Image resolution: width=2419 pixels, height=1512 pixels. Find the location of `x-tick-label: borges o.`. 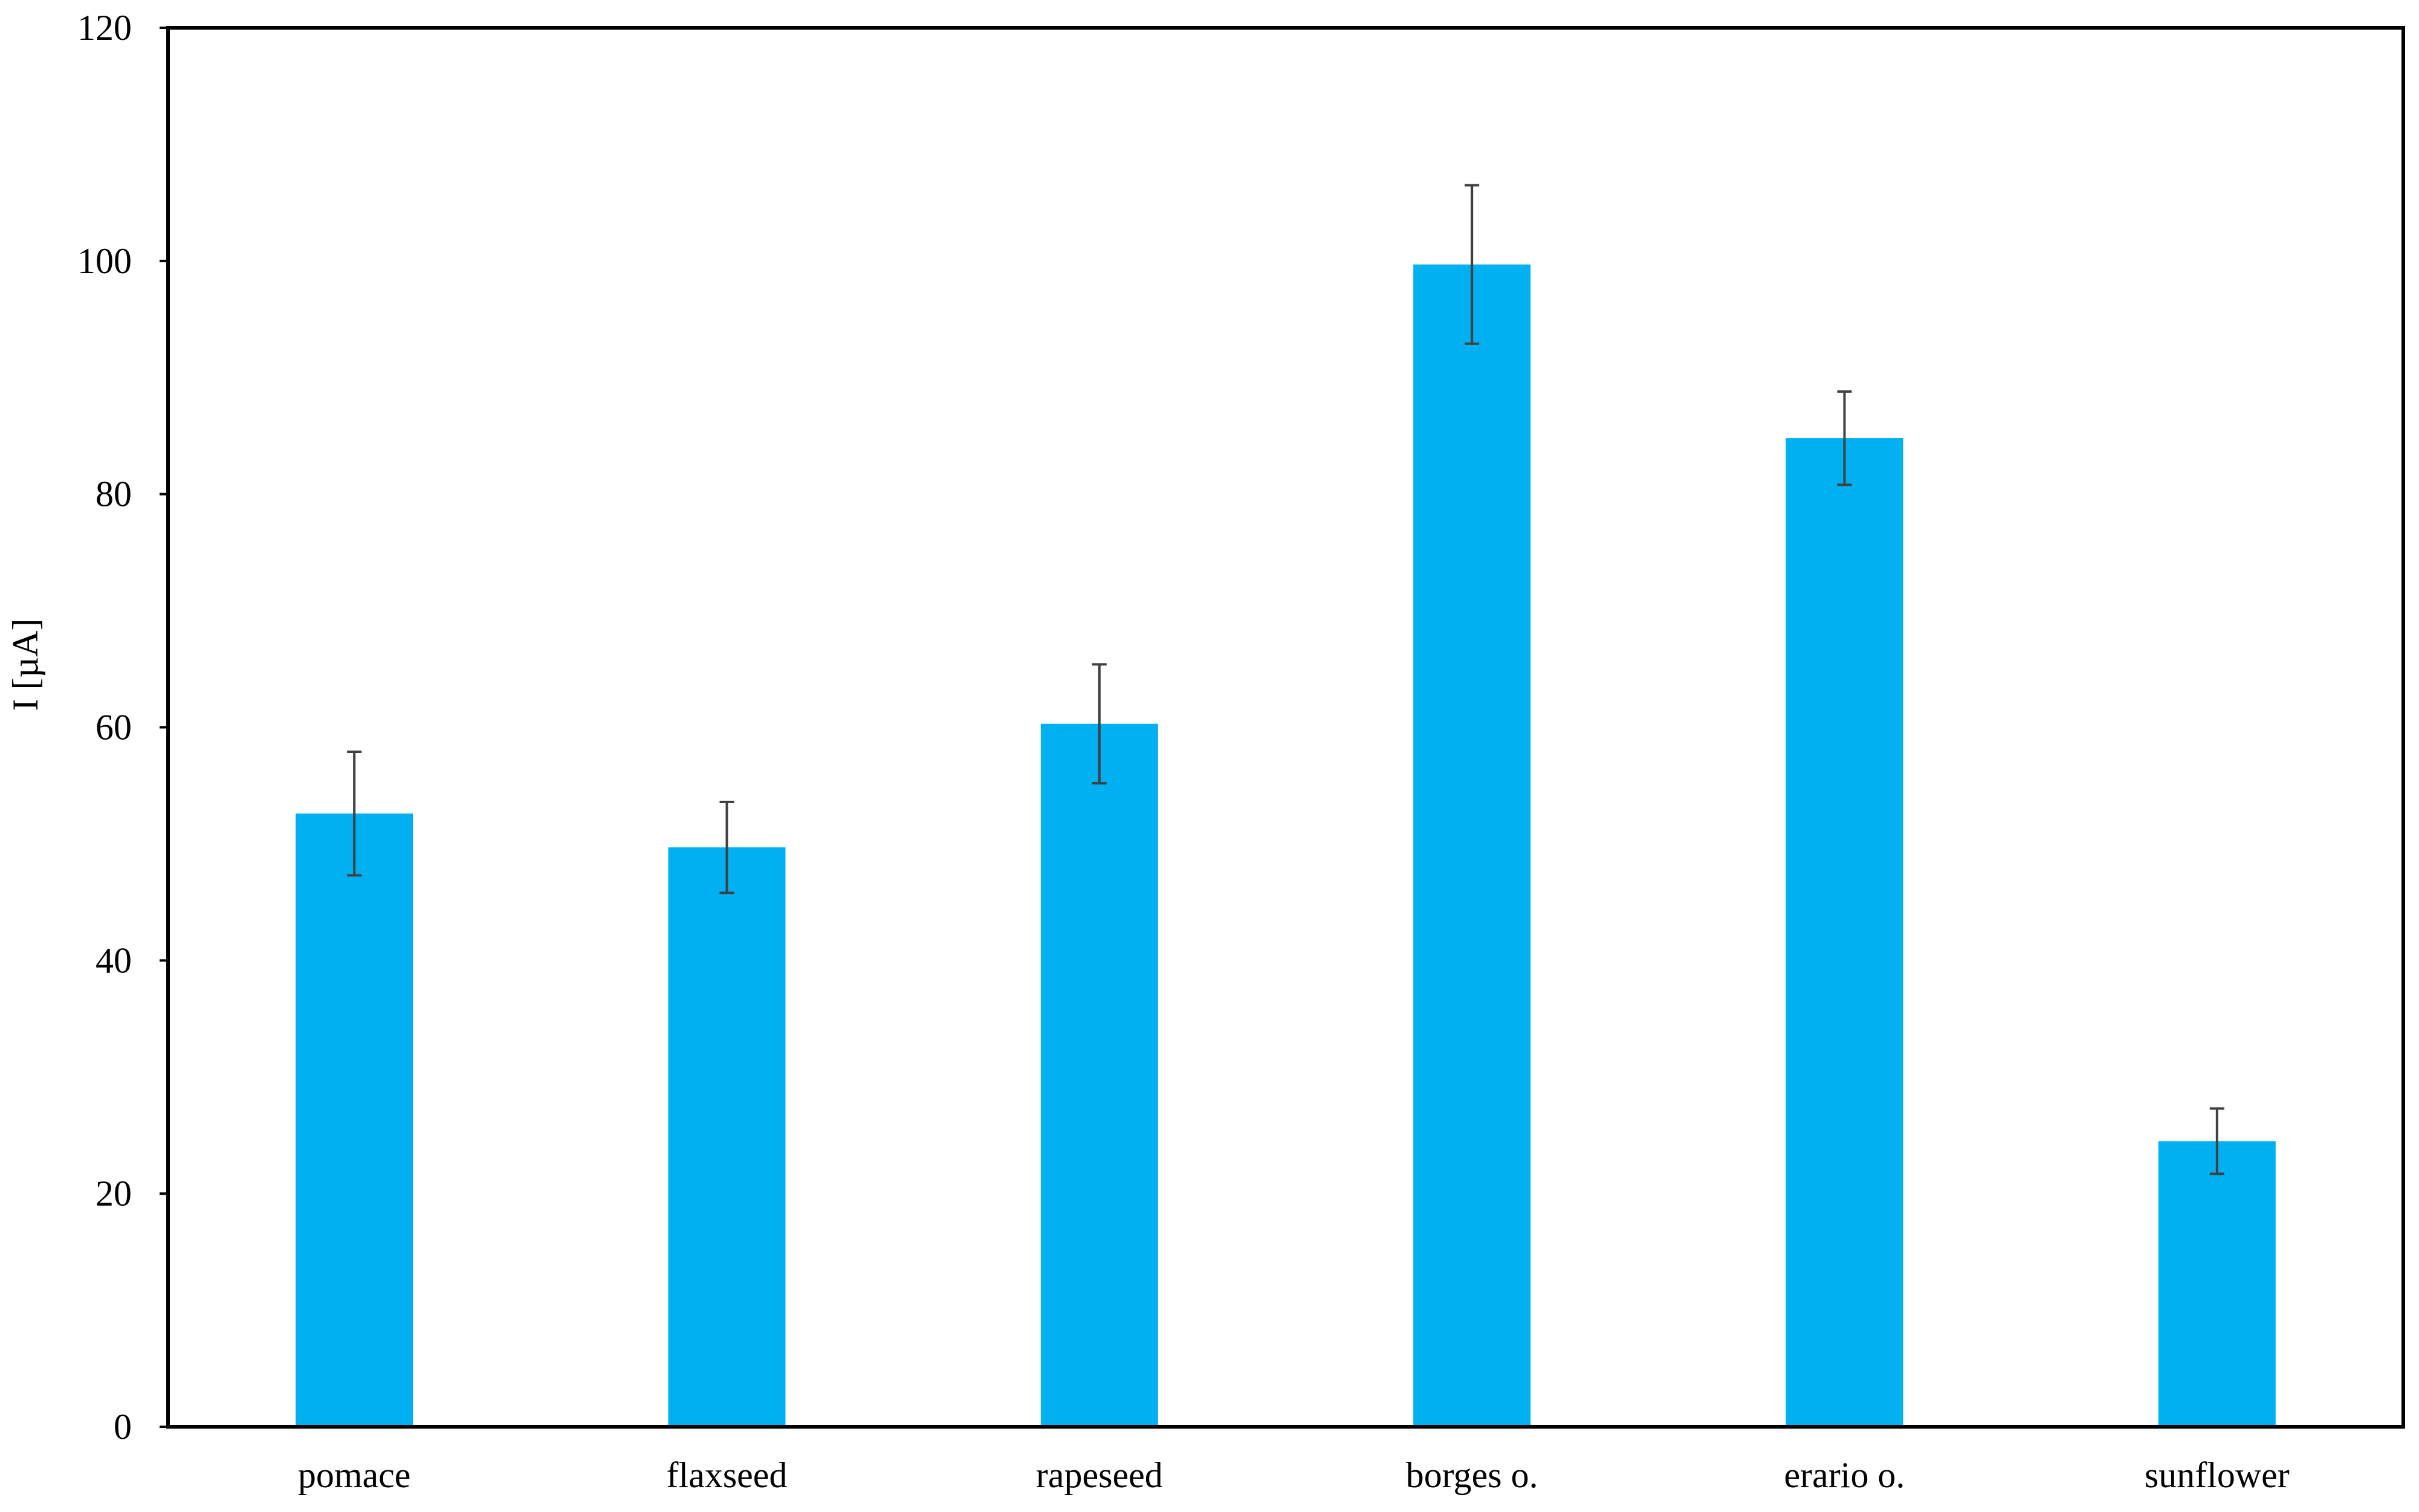

x-tick-label: borges o. is located at coordinates (1472, 1475).